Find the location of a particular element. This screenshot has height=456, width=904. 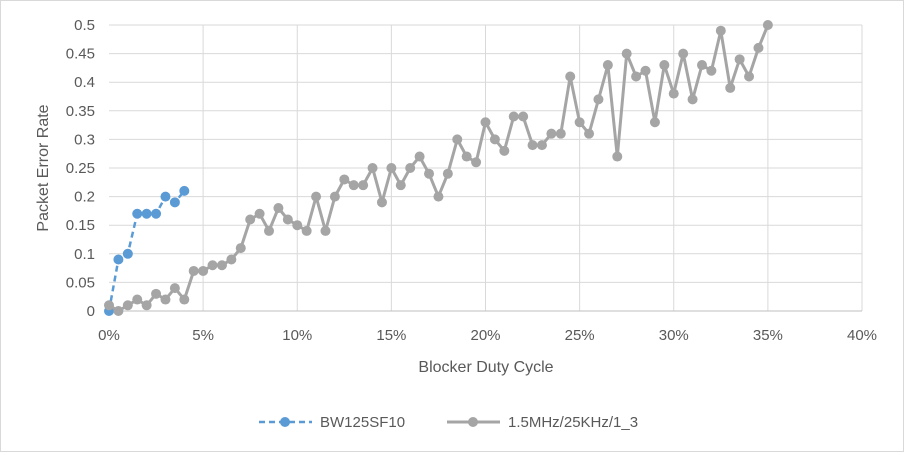

x-tick-label: 40% is located at coordinates (862, 335).